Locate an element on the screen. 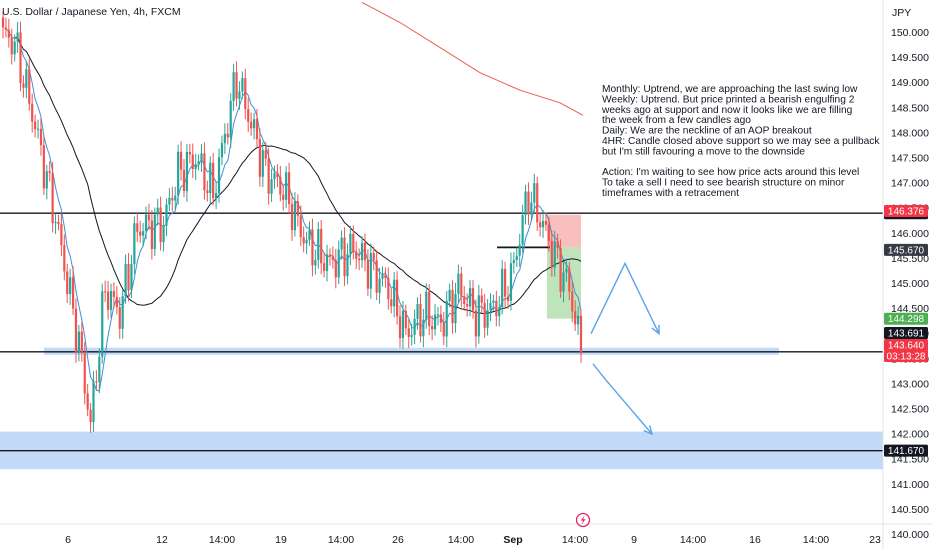  drawings is located at coordinates (625, 348).